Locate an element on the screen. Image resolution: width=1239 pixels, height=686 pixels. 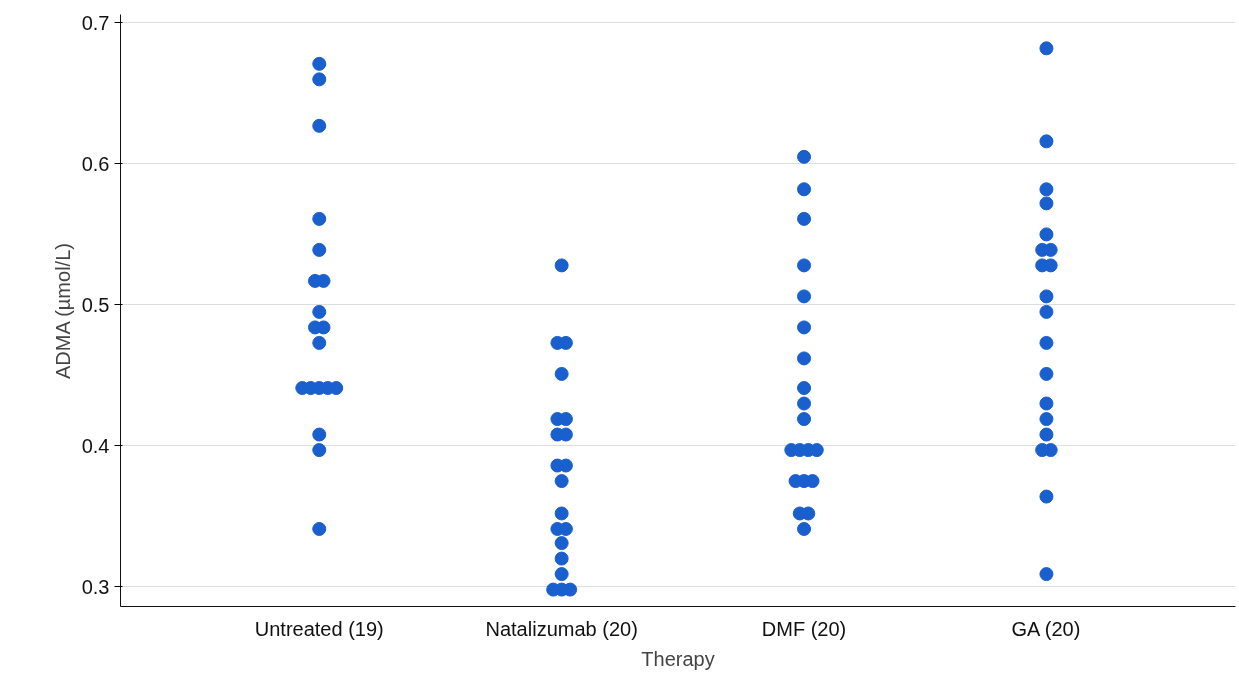
y-tick-label: 0.4 is located at coordinates (95, 445).